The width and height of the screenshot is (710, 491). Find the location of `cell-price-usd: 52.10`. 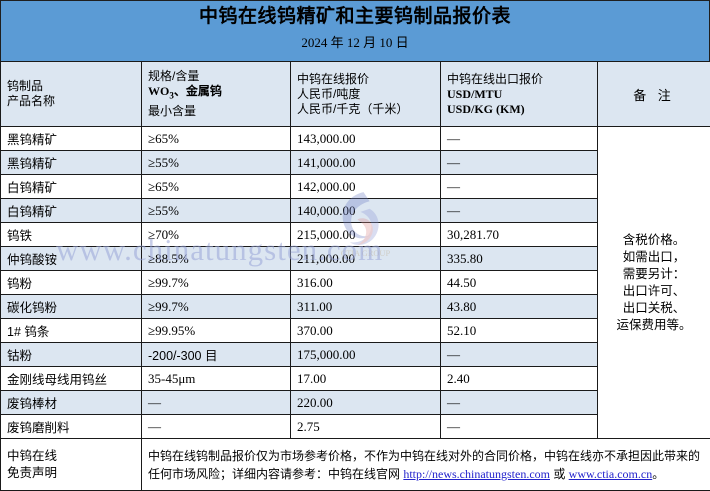

cell-price-usd: 52.10 is located at coordinates (519, 331).